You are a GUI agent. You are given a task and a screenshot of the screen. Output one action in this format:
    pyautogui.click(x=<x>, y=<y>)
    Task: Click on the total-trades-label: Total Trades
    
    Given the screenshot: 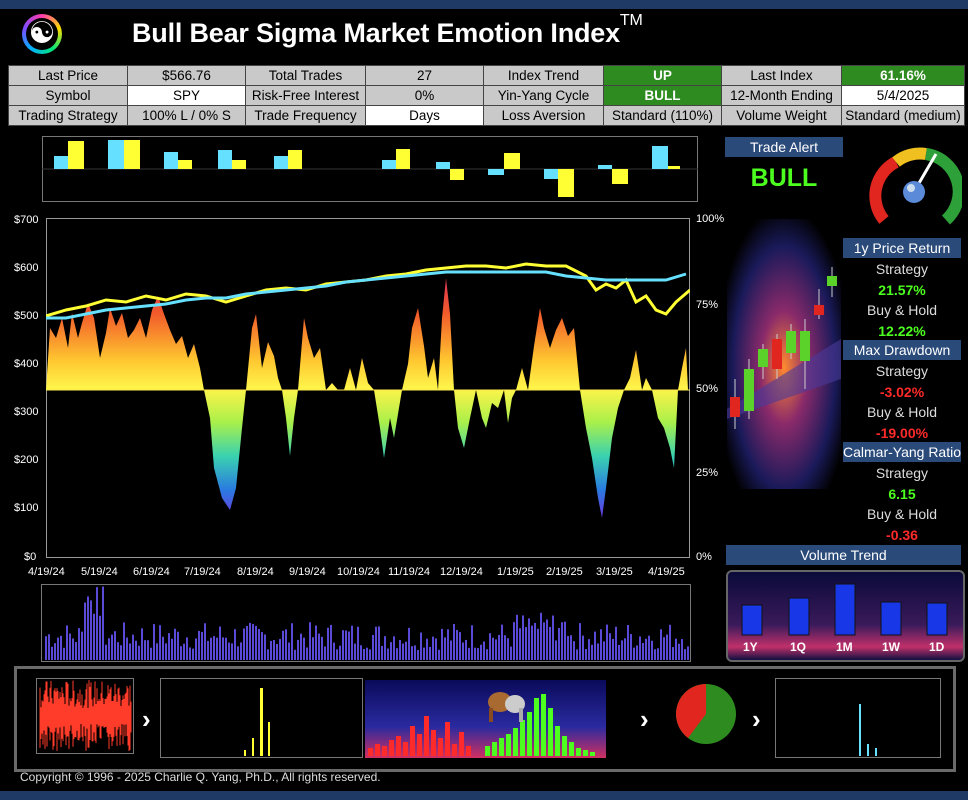 What is the action you would take?
    pyautogui.click(x=305, y=75)
    